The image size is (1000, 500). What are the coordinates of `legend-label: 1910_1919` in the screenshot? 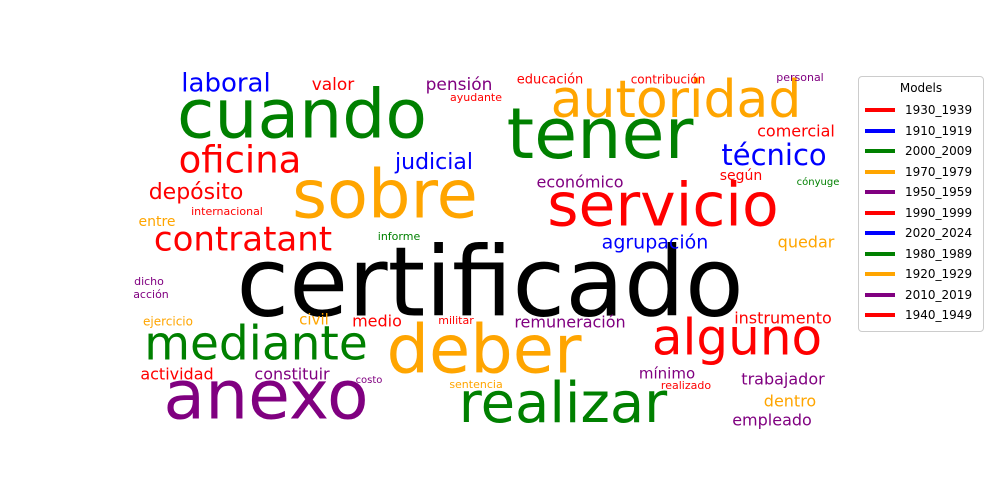 It's located at (939, 130).